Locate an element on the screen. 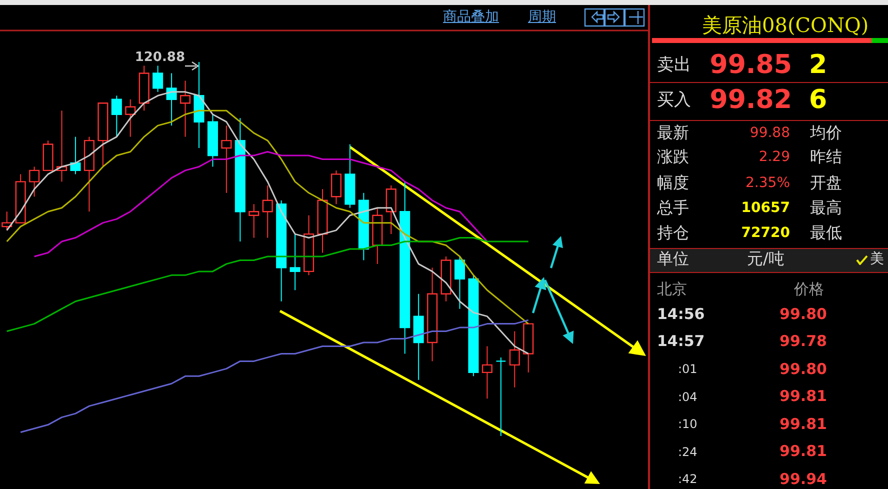 The height and width of the screenshot is (489, 888). annotation: 120.88 is located at coordinates (159, 57).